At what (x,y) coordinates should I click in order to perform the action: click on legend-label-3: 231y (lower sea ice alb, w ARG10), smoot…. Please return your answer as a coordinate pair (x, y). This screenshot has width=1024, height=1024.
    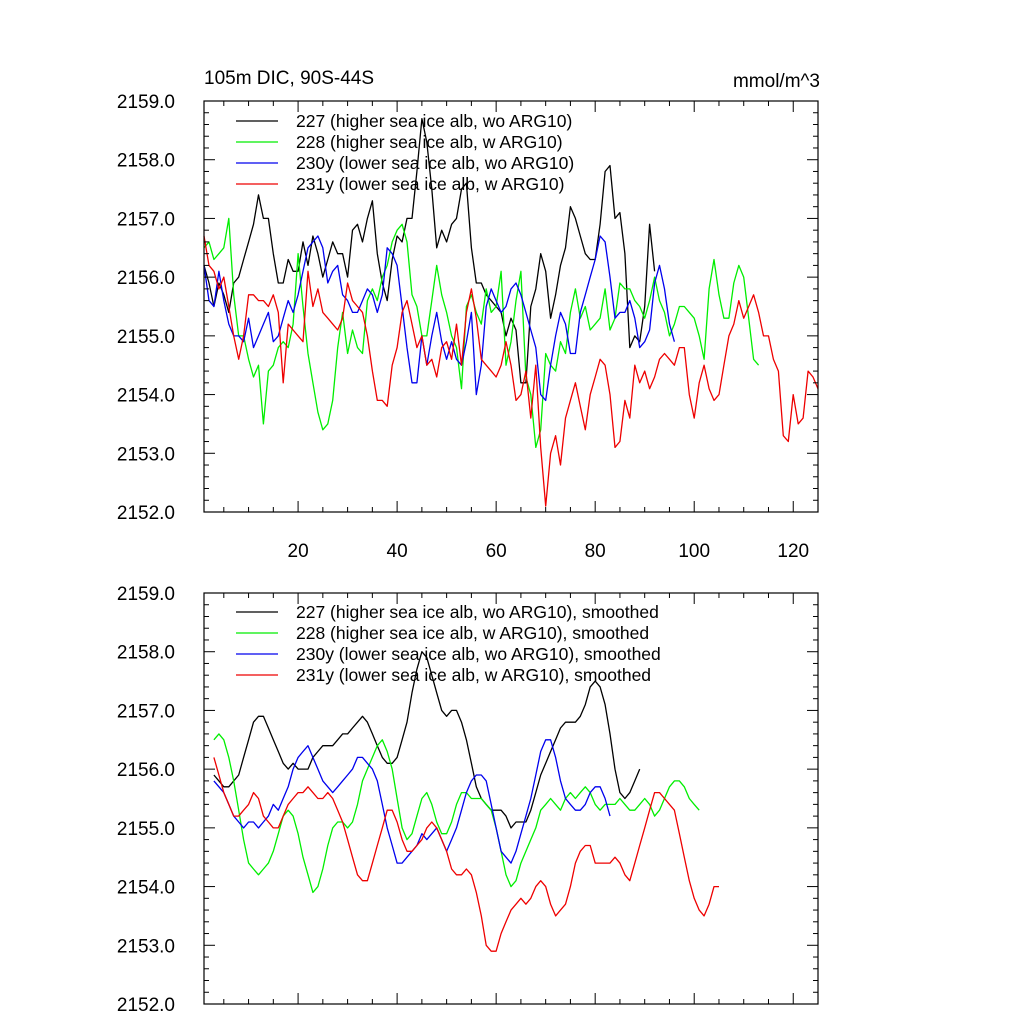
    Looking at the image, I should click on (473, 675).